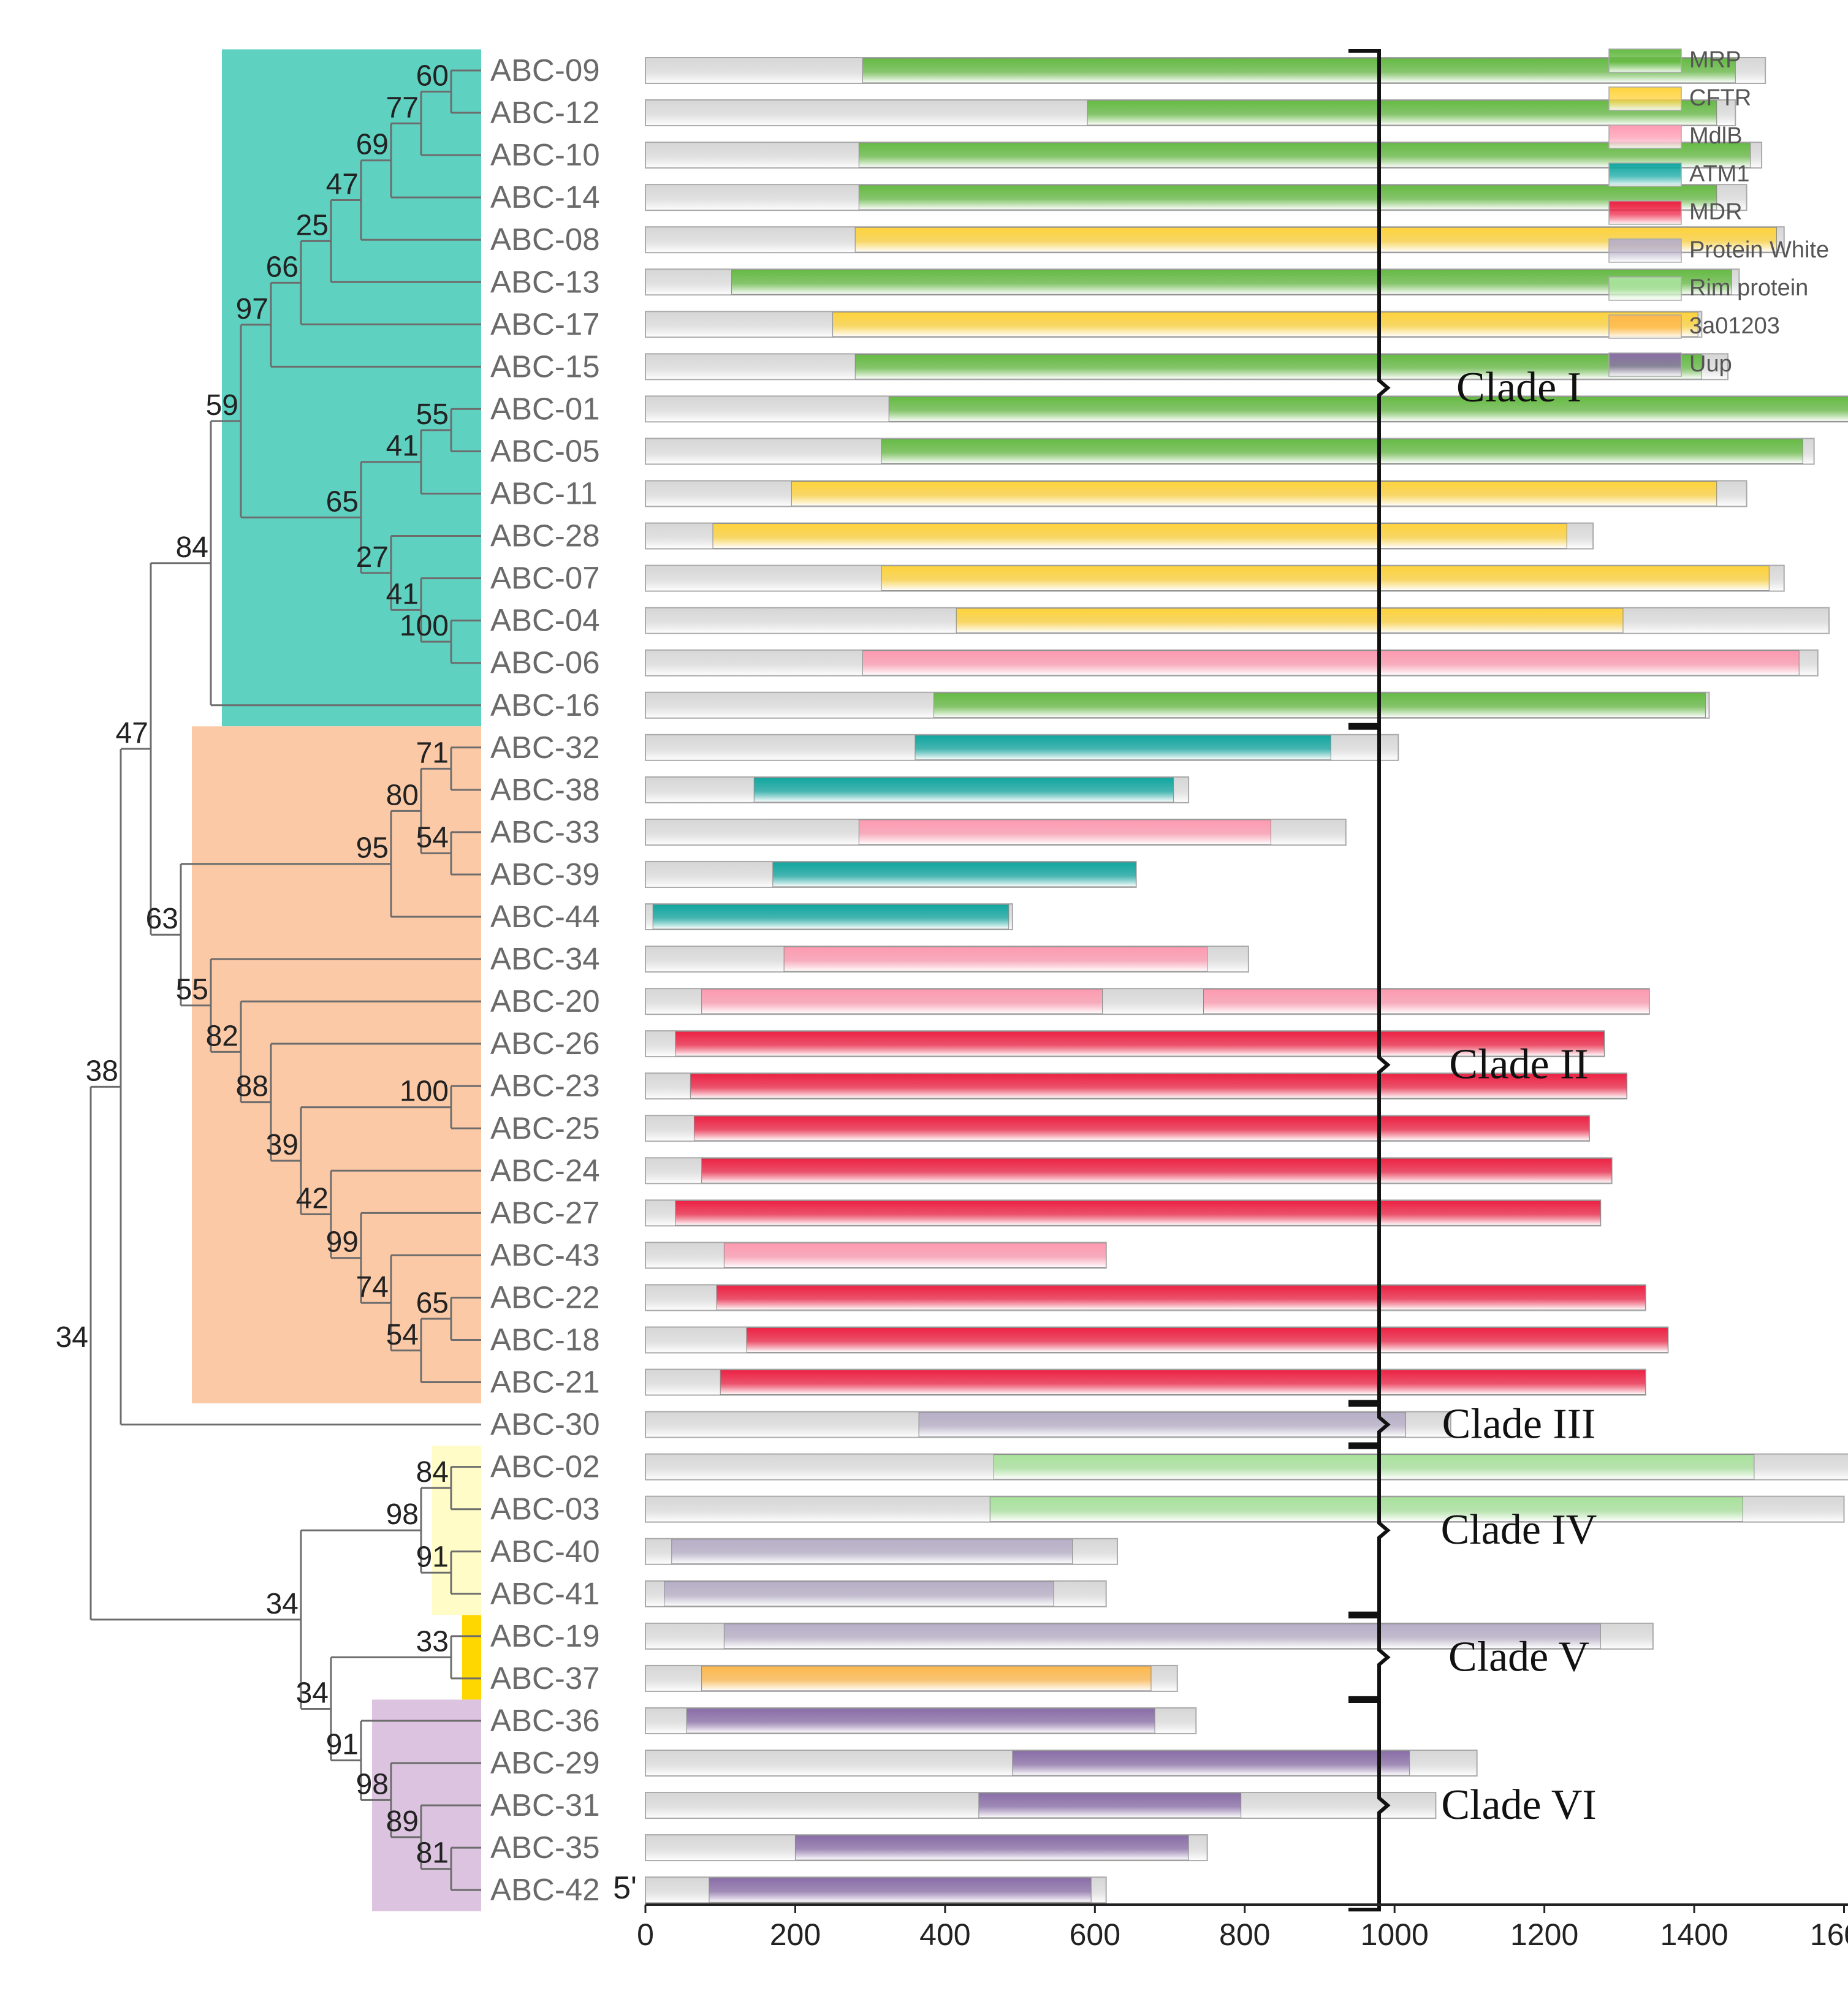  What do you see at coordinates (545, 874) in the screenshot?
I see `taxon-label: ABC-39` at bounding box center [545, 874].